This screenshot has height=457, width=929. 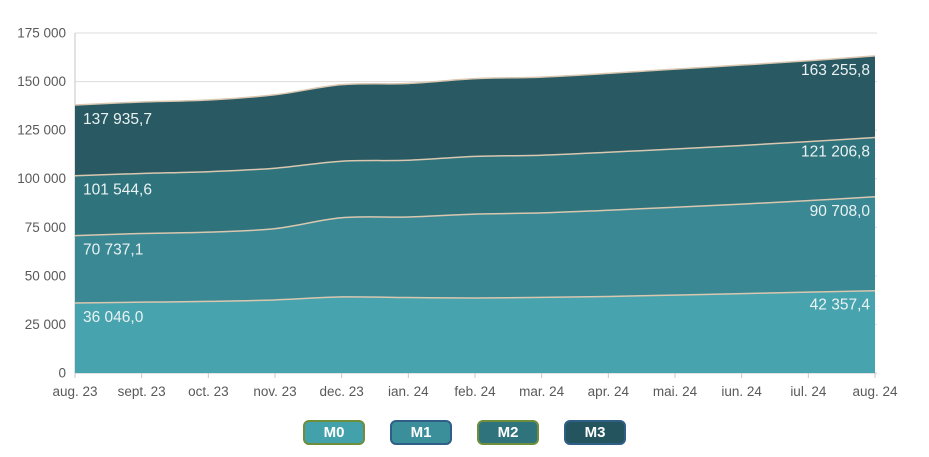 I want to click on series-line-M3, so click(x=475, y=80).